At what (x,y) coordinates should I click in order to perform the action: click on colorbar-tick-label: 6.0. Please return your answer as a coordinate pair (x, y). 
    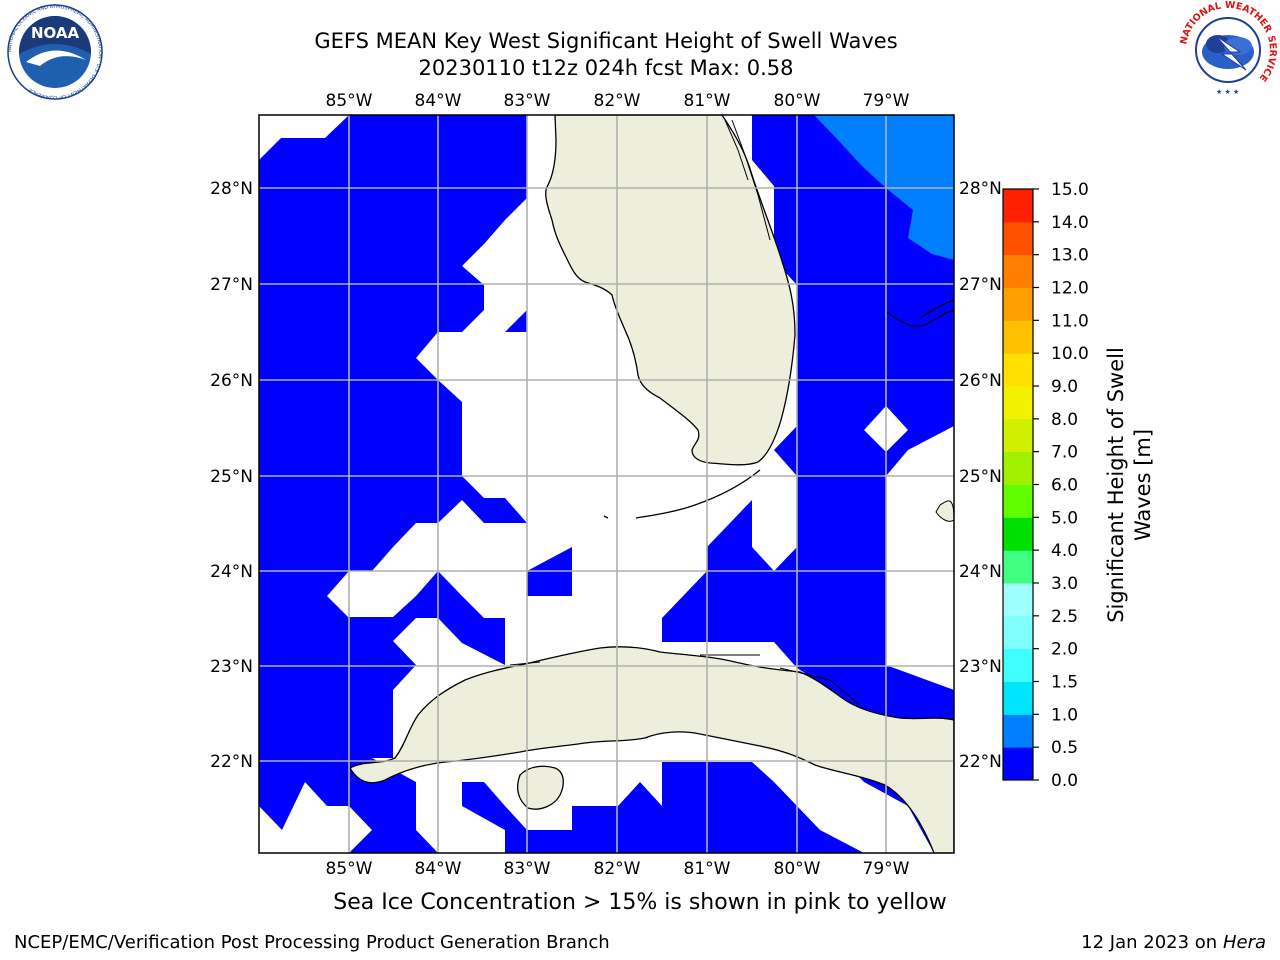
    Looking at the image, I should click on (1064, 486).